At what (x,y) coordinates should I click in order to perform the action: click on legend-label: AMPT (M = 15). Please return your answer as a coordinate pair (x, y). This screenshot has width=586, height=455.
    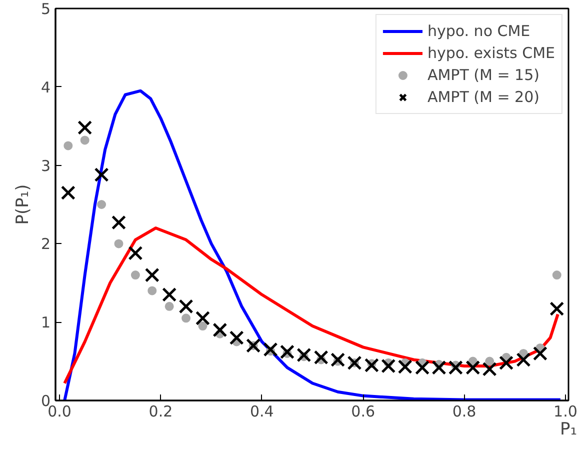
    Looking at the image, I should click on (483, 75).